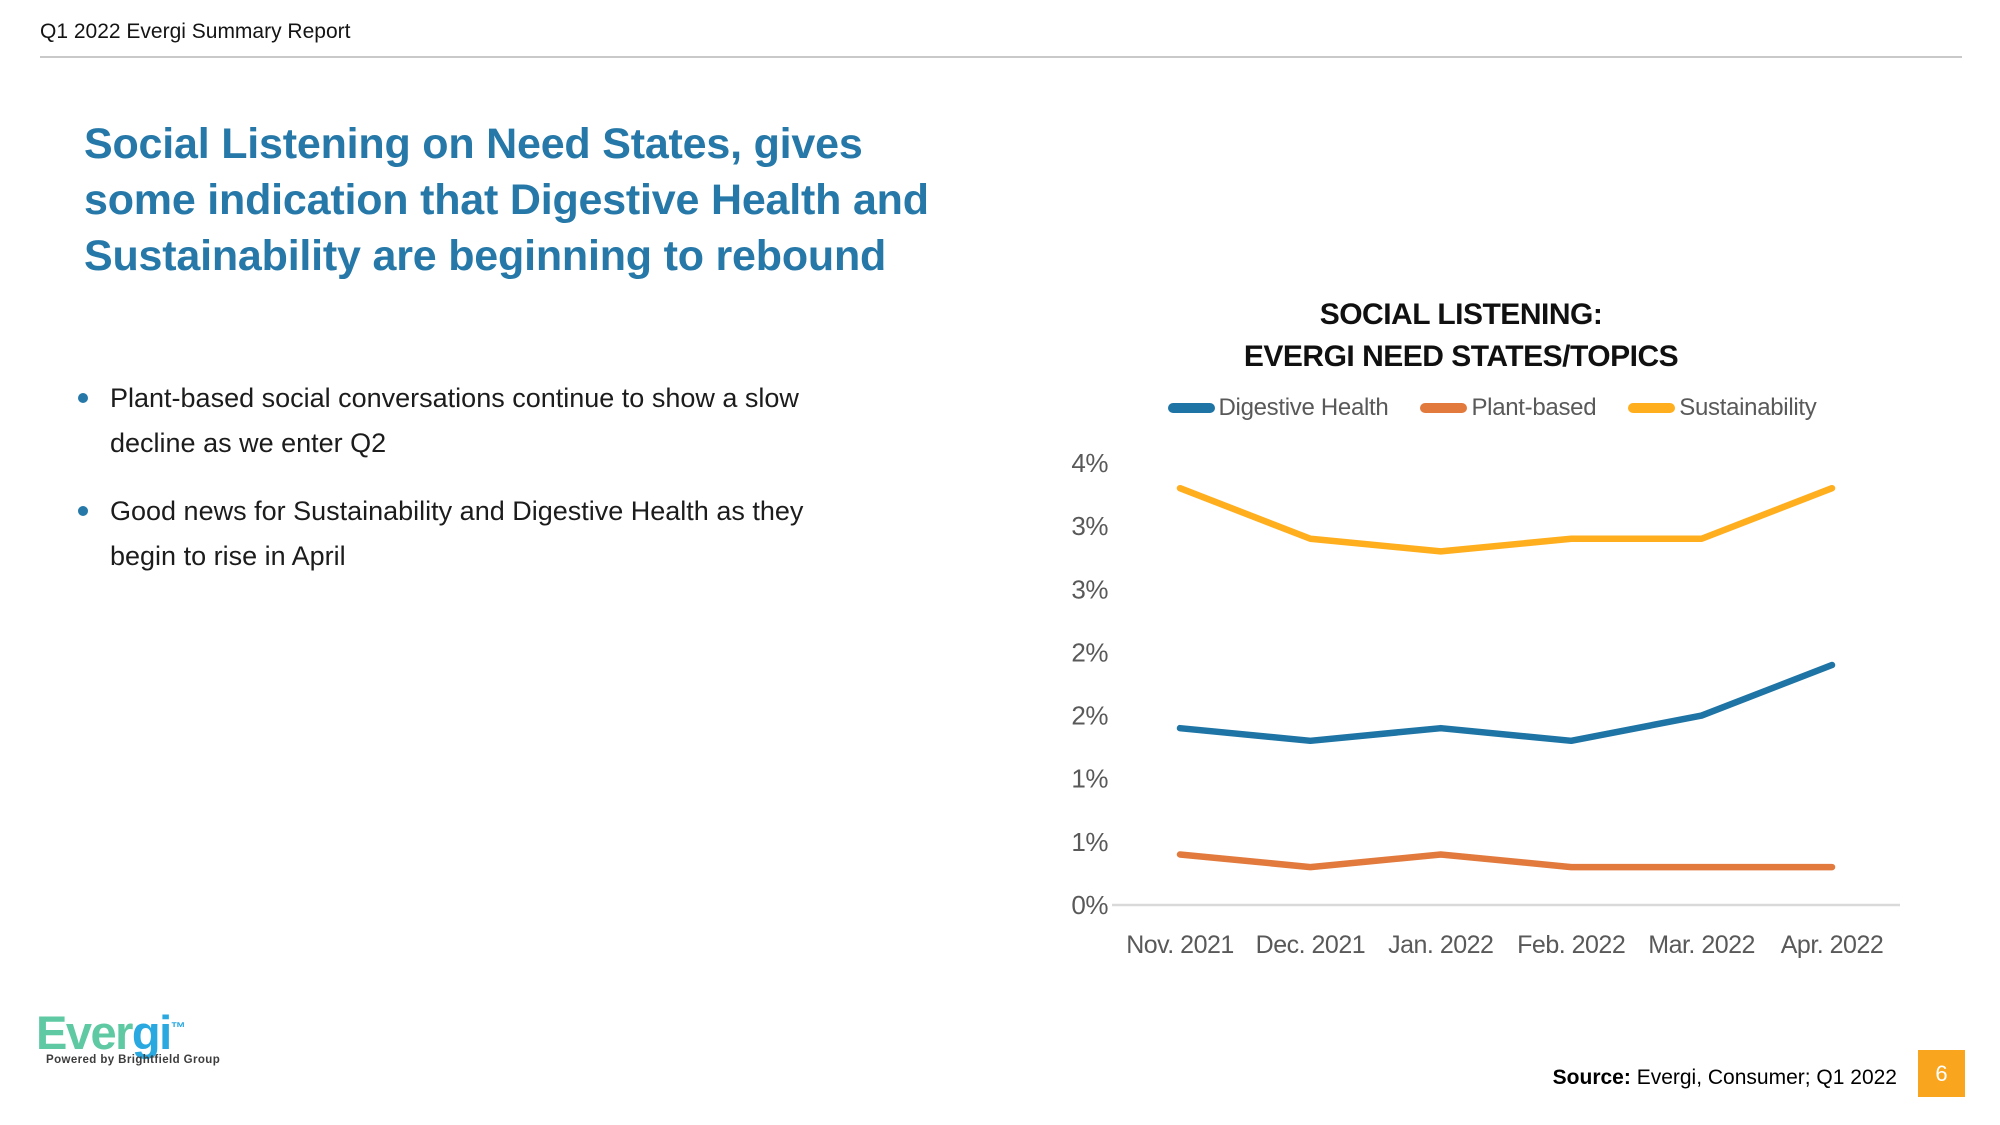 This screenshot has width=2000, height=1125. I want to click on legend-item-plant-based: Plant-based, so click(1508, 408).